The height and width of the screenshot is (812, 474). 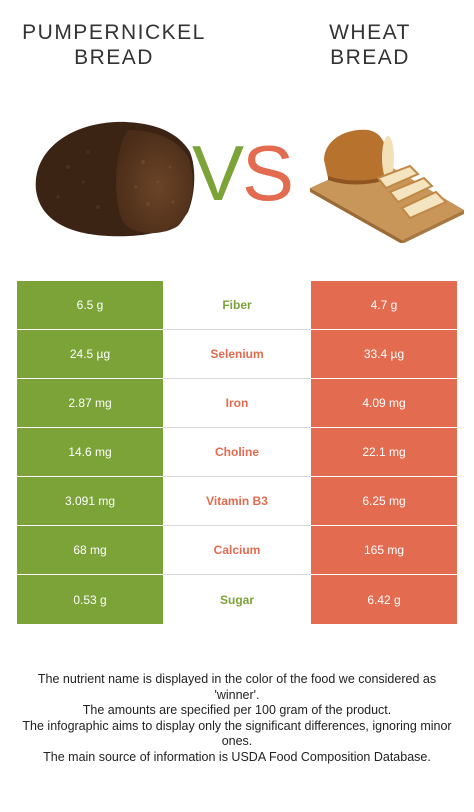 I want to click on left-value: 3.091 mg, so click(x=90, y=501).